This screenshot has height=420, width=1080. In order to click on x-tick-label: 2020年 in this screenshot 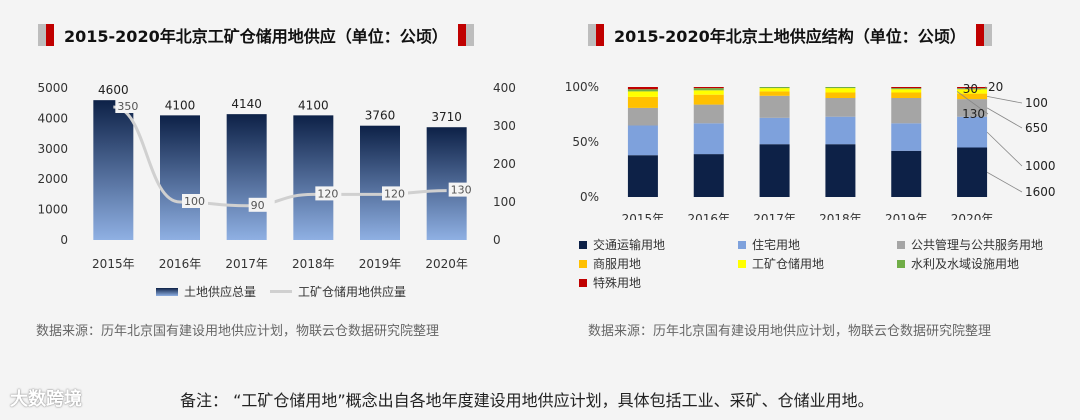, I will do `click(972, 216)`.